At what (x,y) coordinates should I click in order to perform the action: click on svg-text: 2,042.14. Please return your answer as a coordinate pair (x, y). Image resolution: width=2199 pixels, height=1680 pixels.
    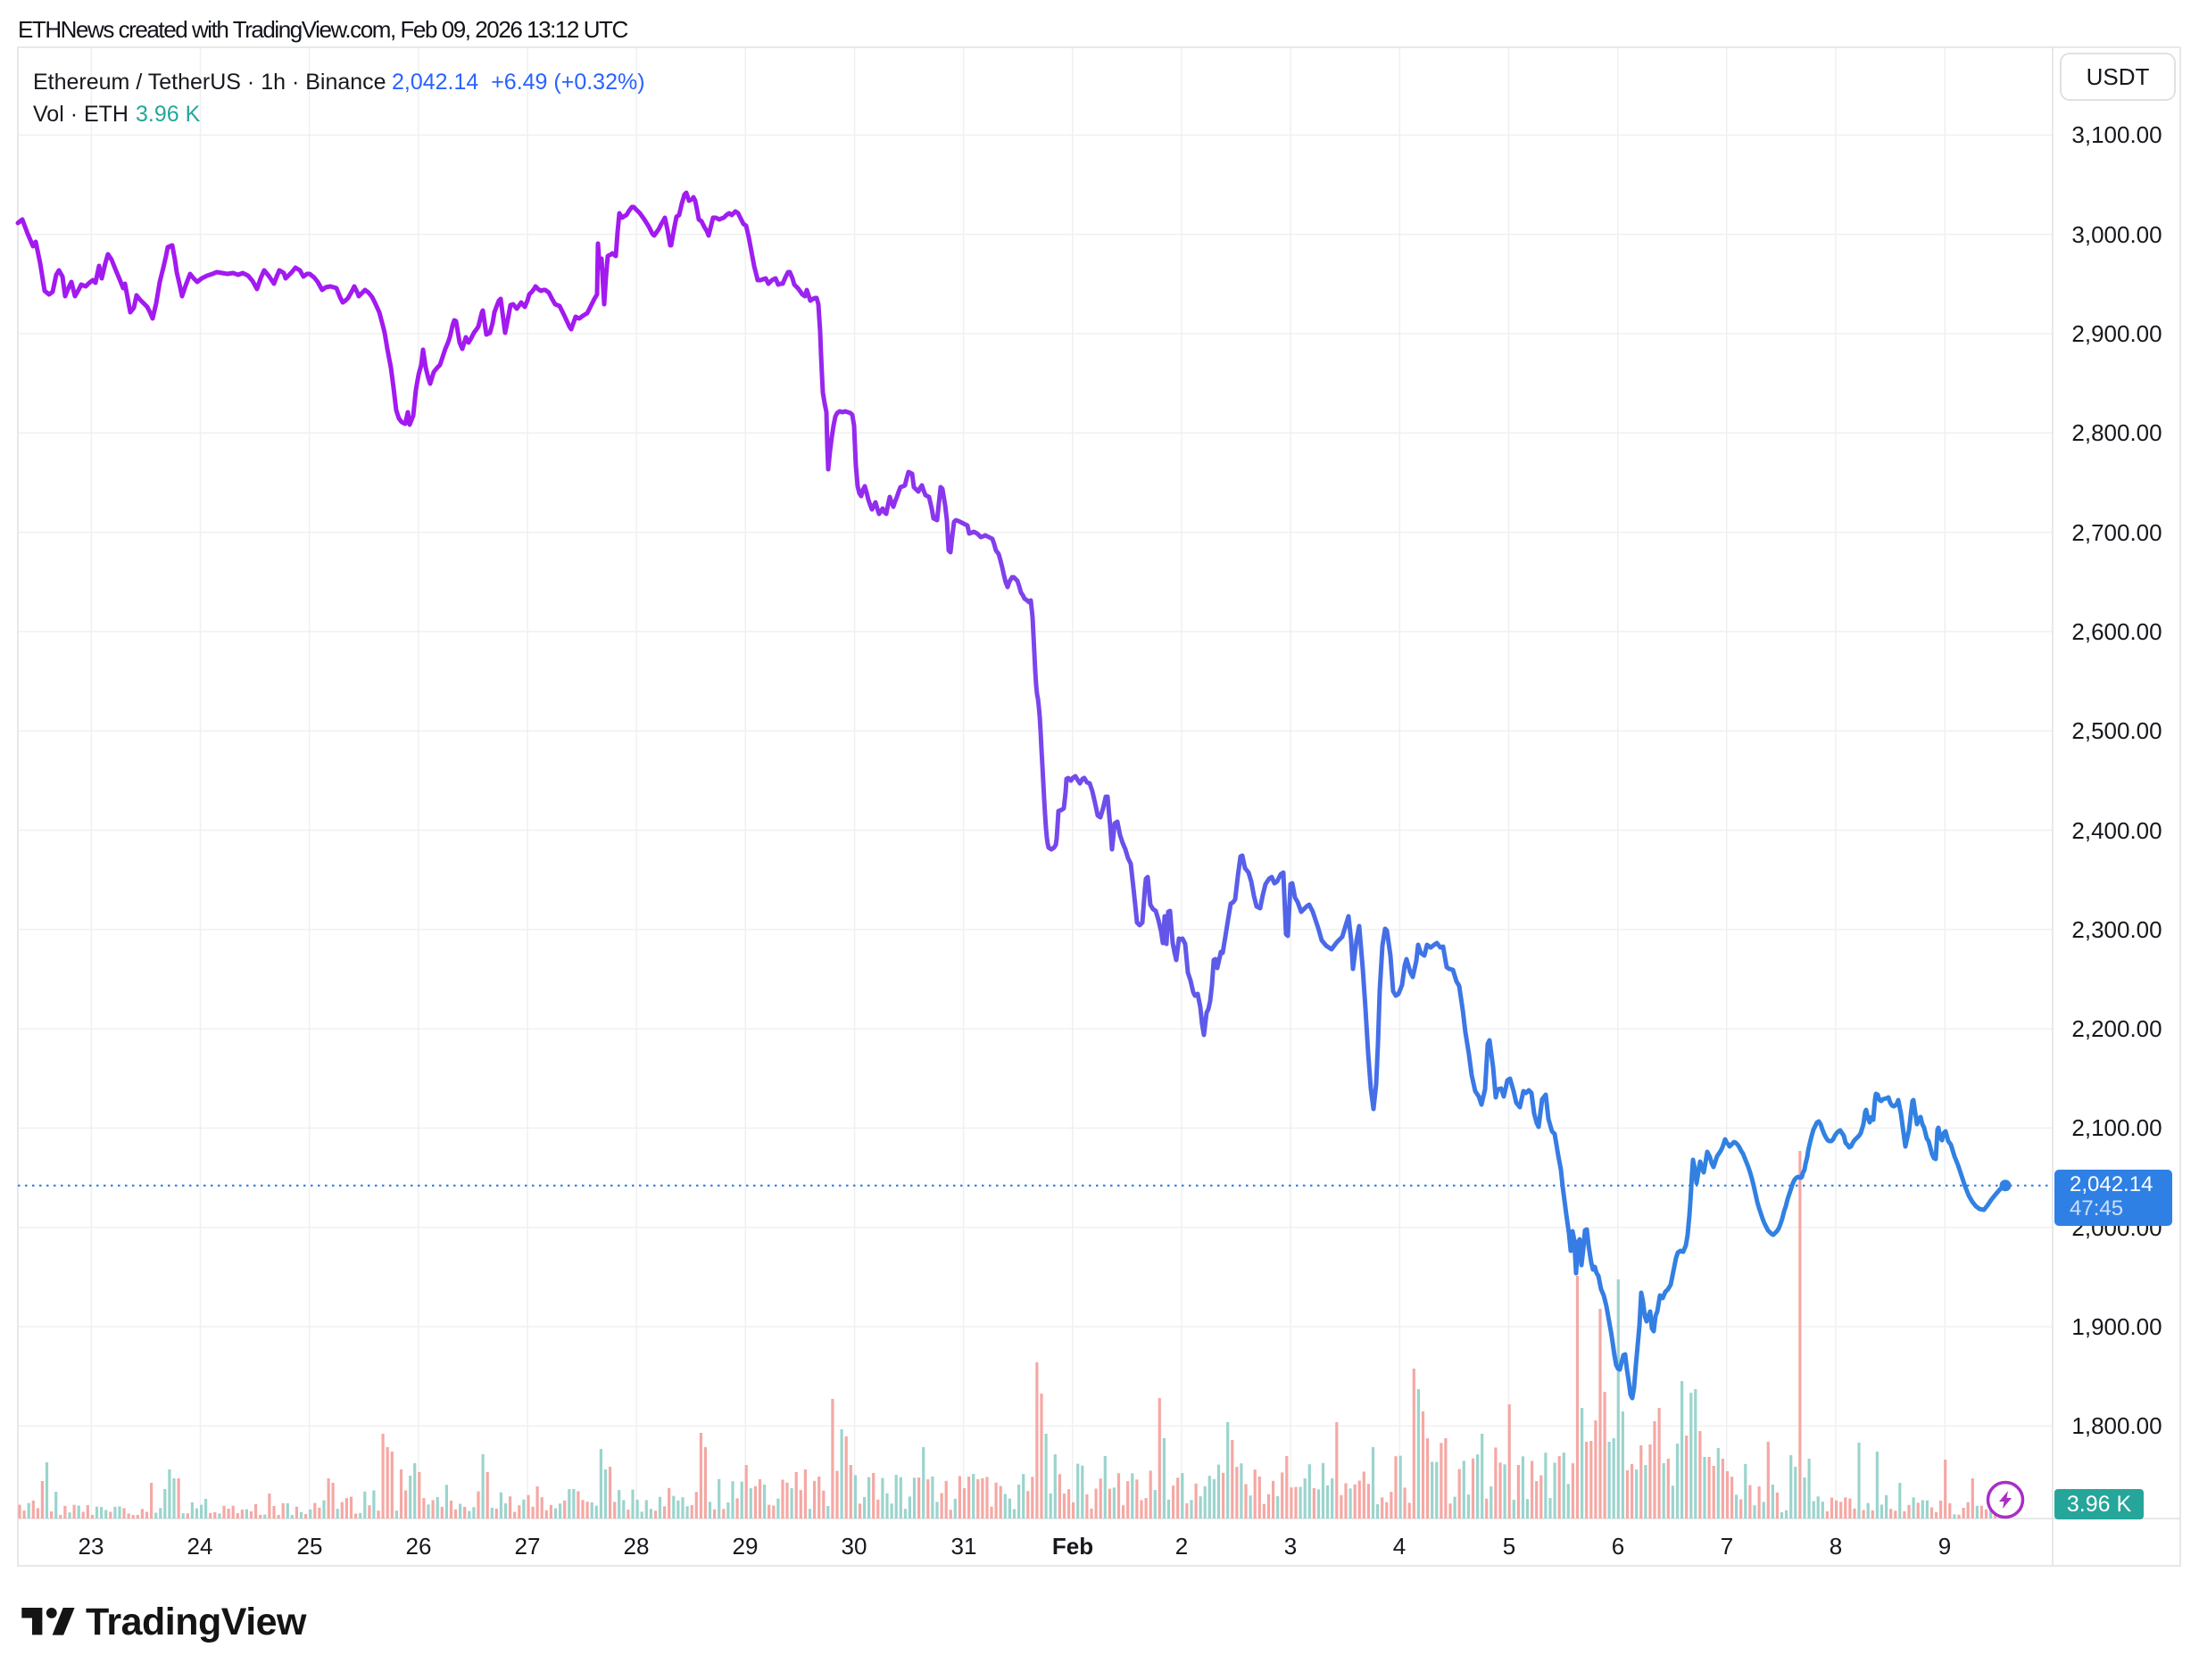
    Looking at the image, I should click on (2111, 1184).